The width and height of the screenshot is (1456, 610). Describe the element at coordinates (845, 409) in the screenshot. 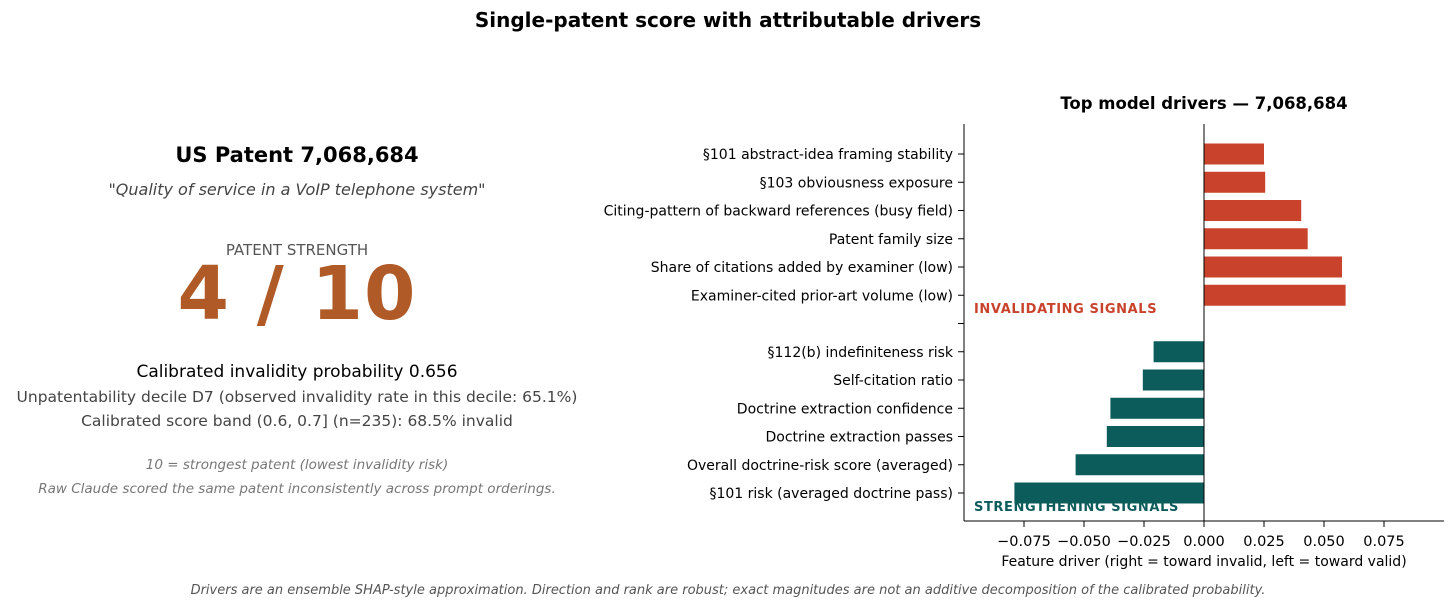

I see `y-tick-label: Doctrine extraction confidence` at that location.